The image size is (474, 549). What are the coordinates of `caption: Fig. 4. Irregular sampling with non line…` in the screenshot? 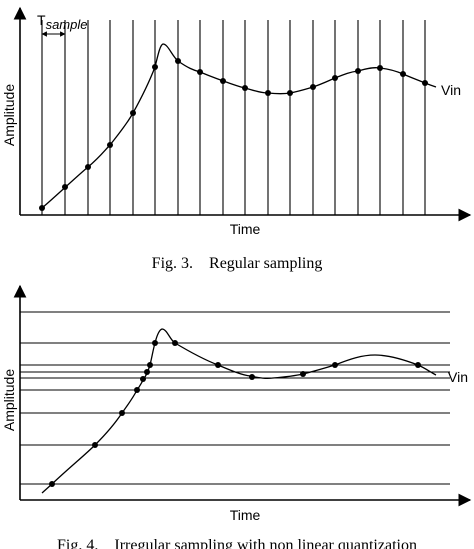 It's located at (237, 543).